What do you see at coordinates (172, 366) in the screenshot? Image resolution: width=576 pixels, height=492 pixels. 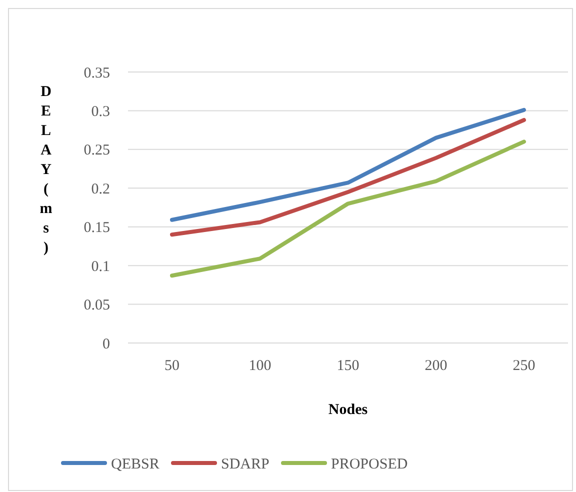 I see `x-tick-label: 50` at bounding box center [172, 366].